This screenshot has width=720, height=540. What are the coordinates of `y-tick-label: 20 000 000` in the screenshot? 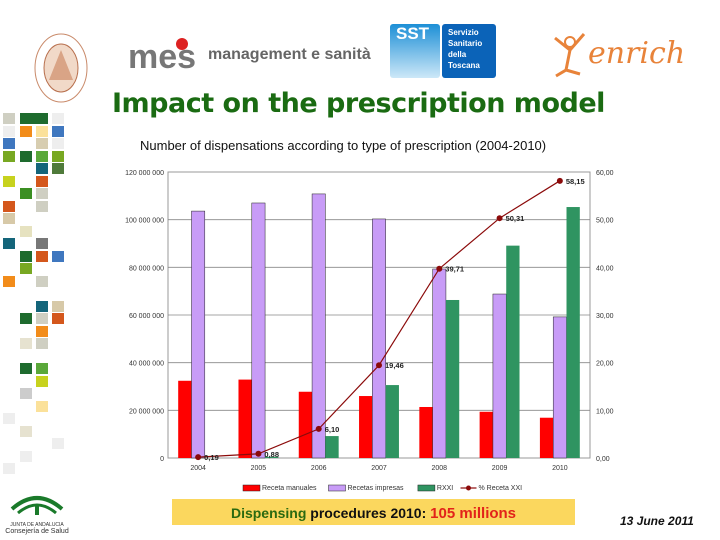 It's located at (146, 411).